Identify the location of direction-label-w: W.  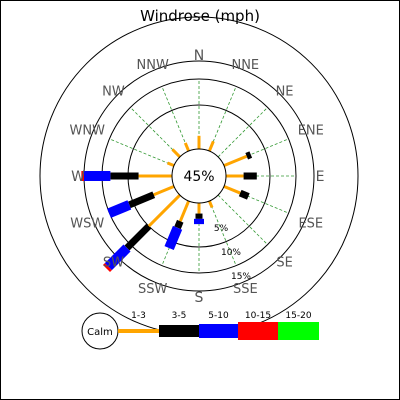
(78, 177).